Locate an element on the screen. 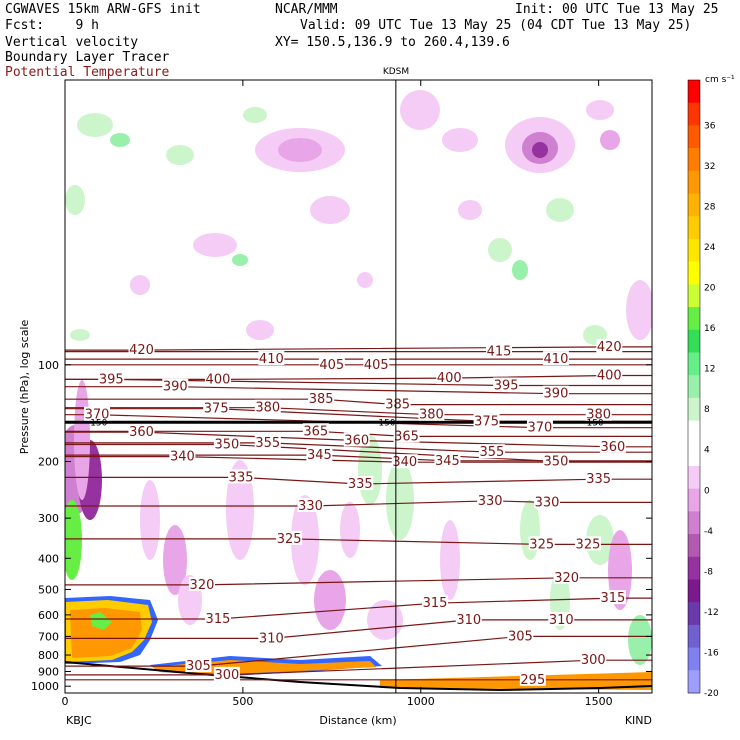 This screenshot has height=740, width=740. y-tick-label: 300 is located at coordinates (48, 518).